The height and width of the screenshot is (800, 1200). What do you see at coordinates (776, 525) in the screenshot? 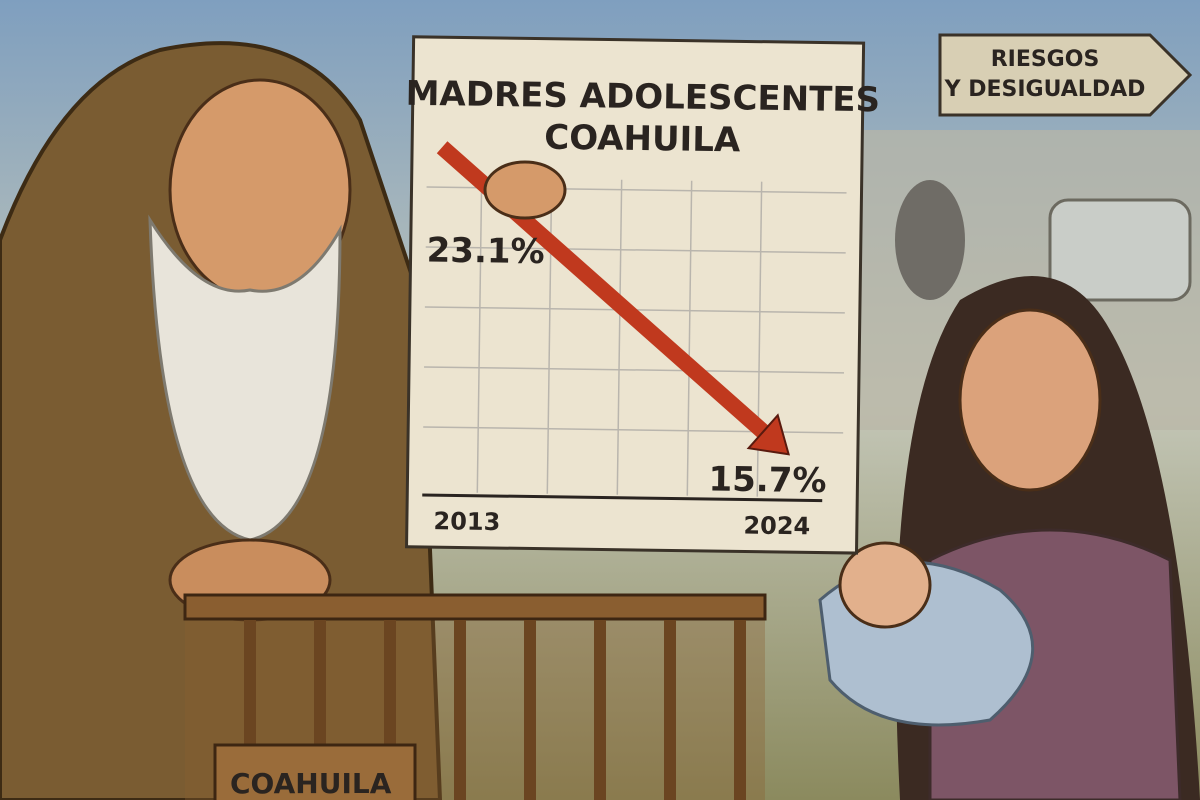
I see `x-tick-label: 2024` at bounding box center [776, 525].